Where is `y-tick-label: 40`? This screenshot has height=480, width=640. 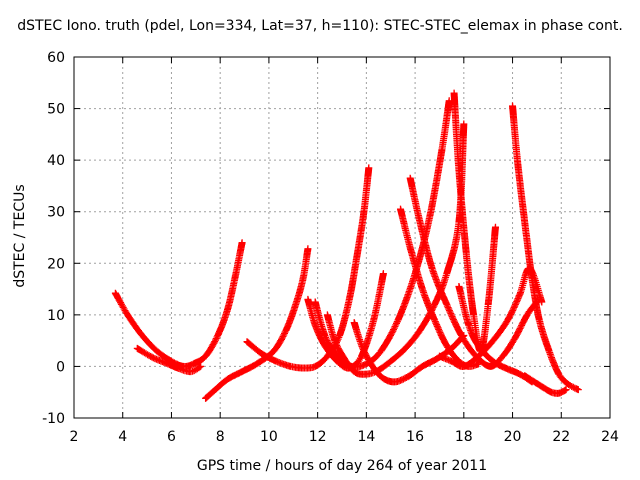 y-tick-label: 40 is located at coordinates (56, 161).